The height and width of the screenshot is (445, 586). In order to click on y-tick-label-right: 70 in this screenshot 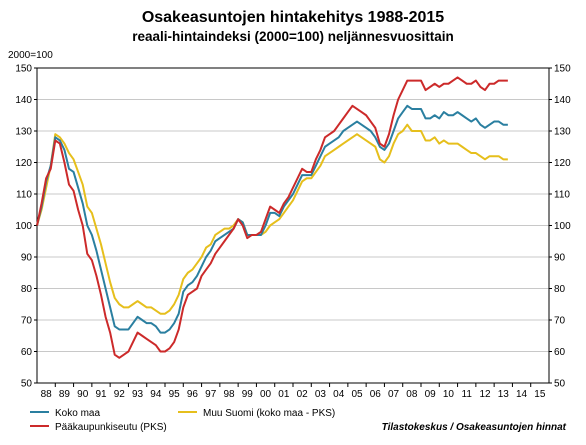, I will do `click(560, 321)`.